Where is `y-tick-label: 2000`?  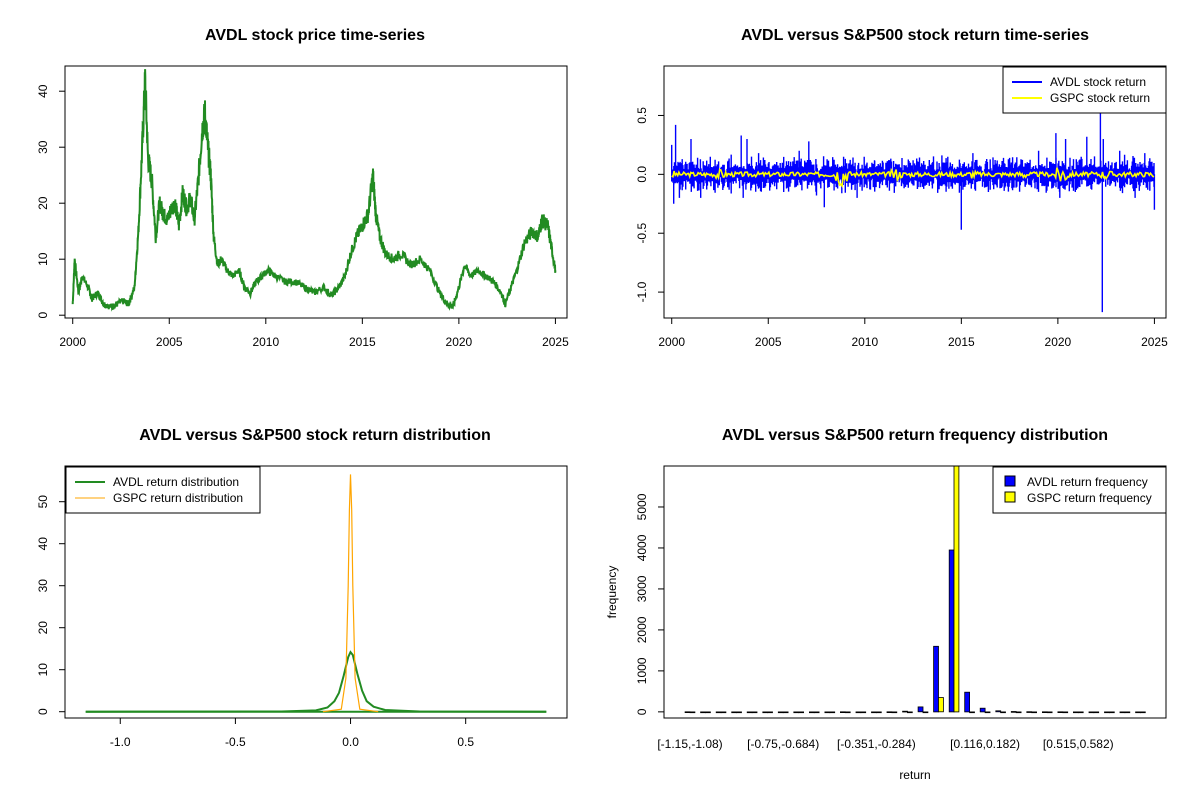 y-tick-label: 2000 is located at coordinates (642, 629).